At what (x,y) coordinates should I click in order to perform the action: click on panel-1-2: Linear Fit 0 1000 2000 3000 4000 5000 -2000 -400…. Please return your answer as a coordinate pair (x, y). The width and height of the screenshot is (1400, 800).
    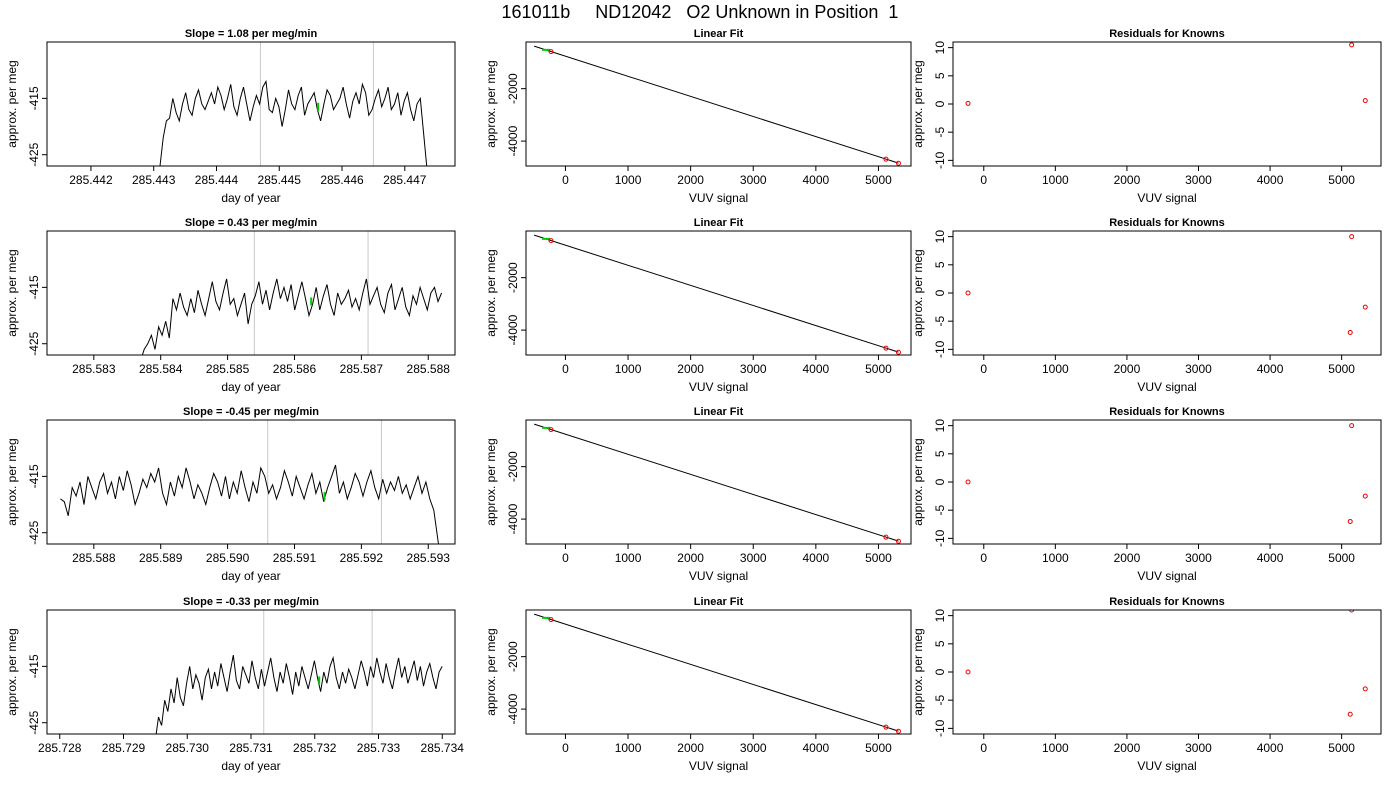
    Looking at the image, I should click on (698, 116).